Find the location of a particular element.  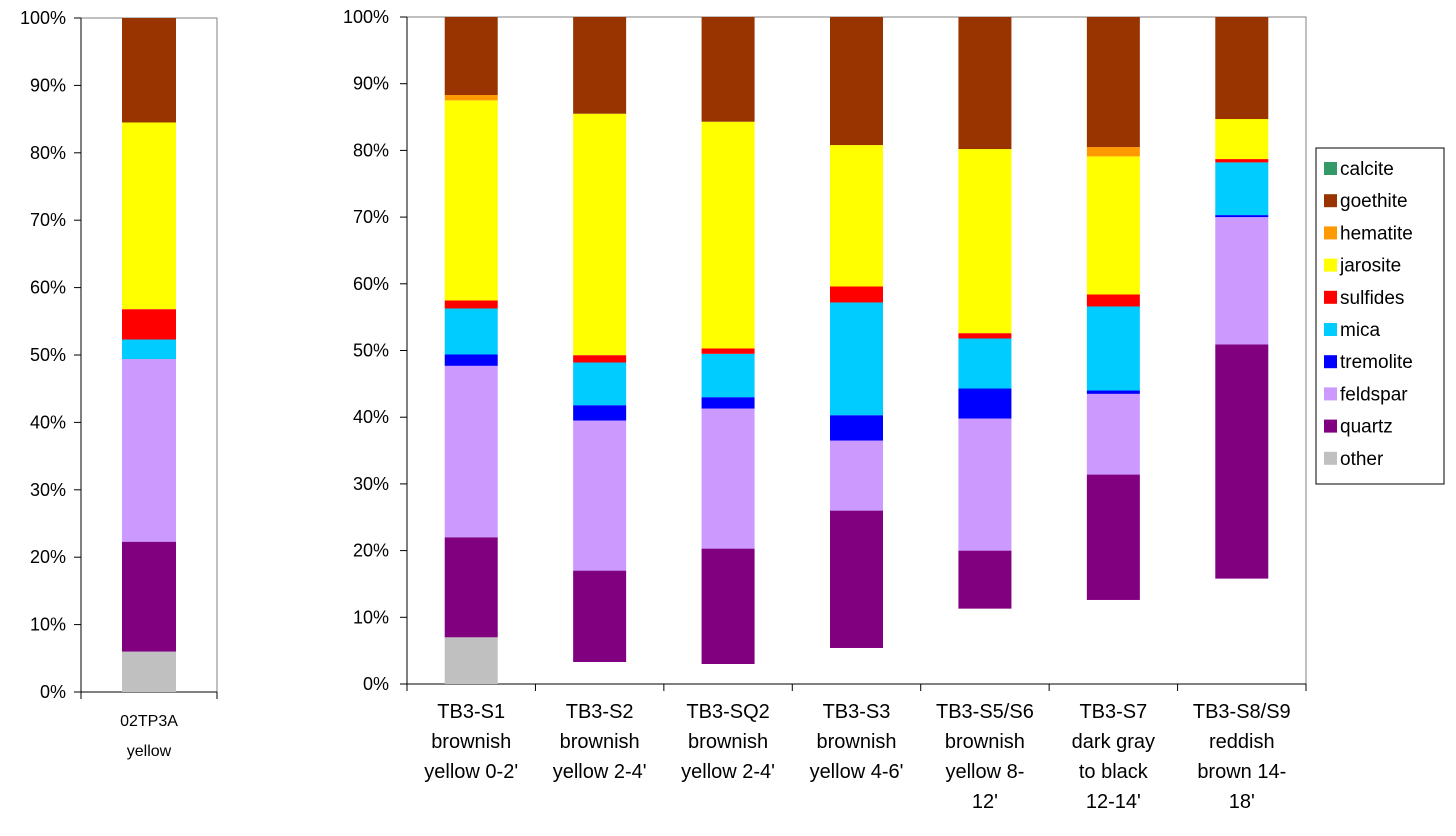

x-category-label: brown 14- is located at coordinates (1241, 772).